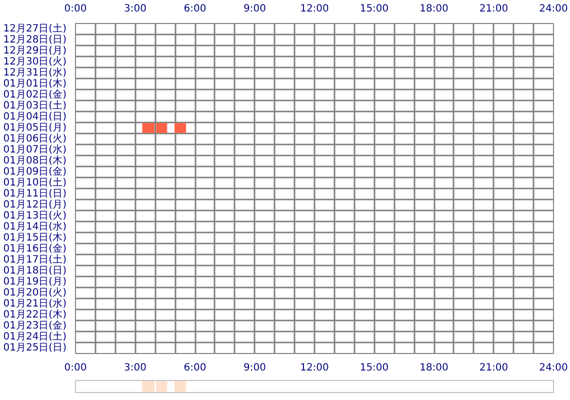  What do you see at coordinates (35, 314) in the screenshot?
I see `y-tick-label: 01月22日(木)` at bounding box center [35, 314].